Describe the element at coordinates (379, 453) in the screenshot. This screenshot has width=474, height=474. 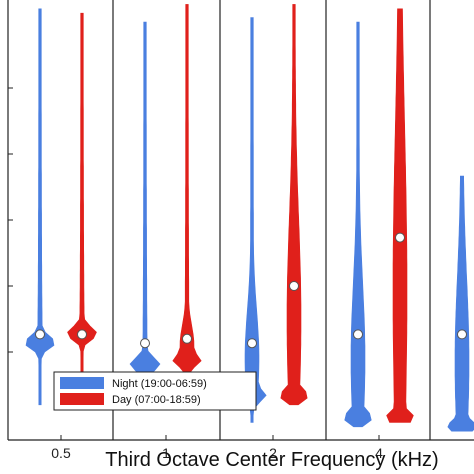
I see `x-tick-label: 4` at that location.